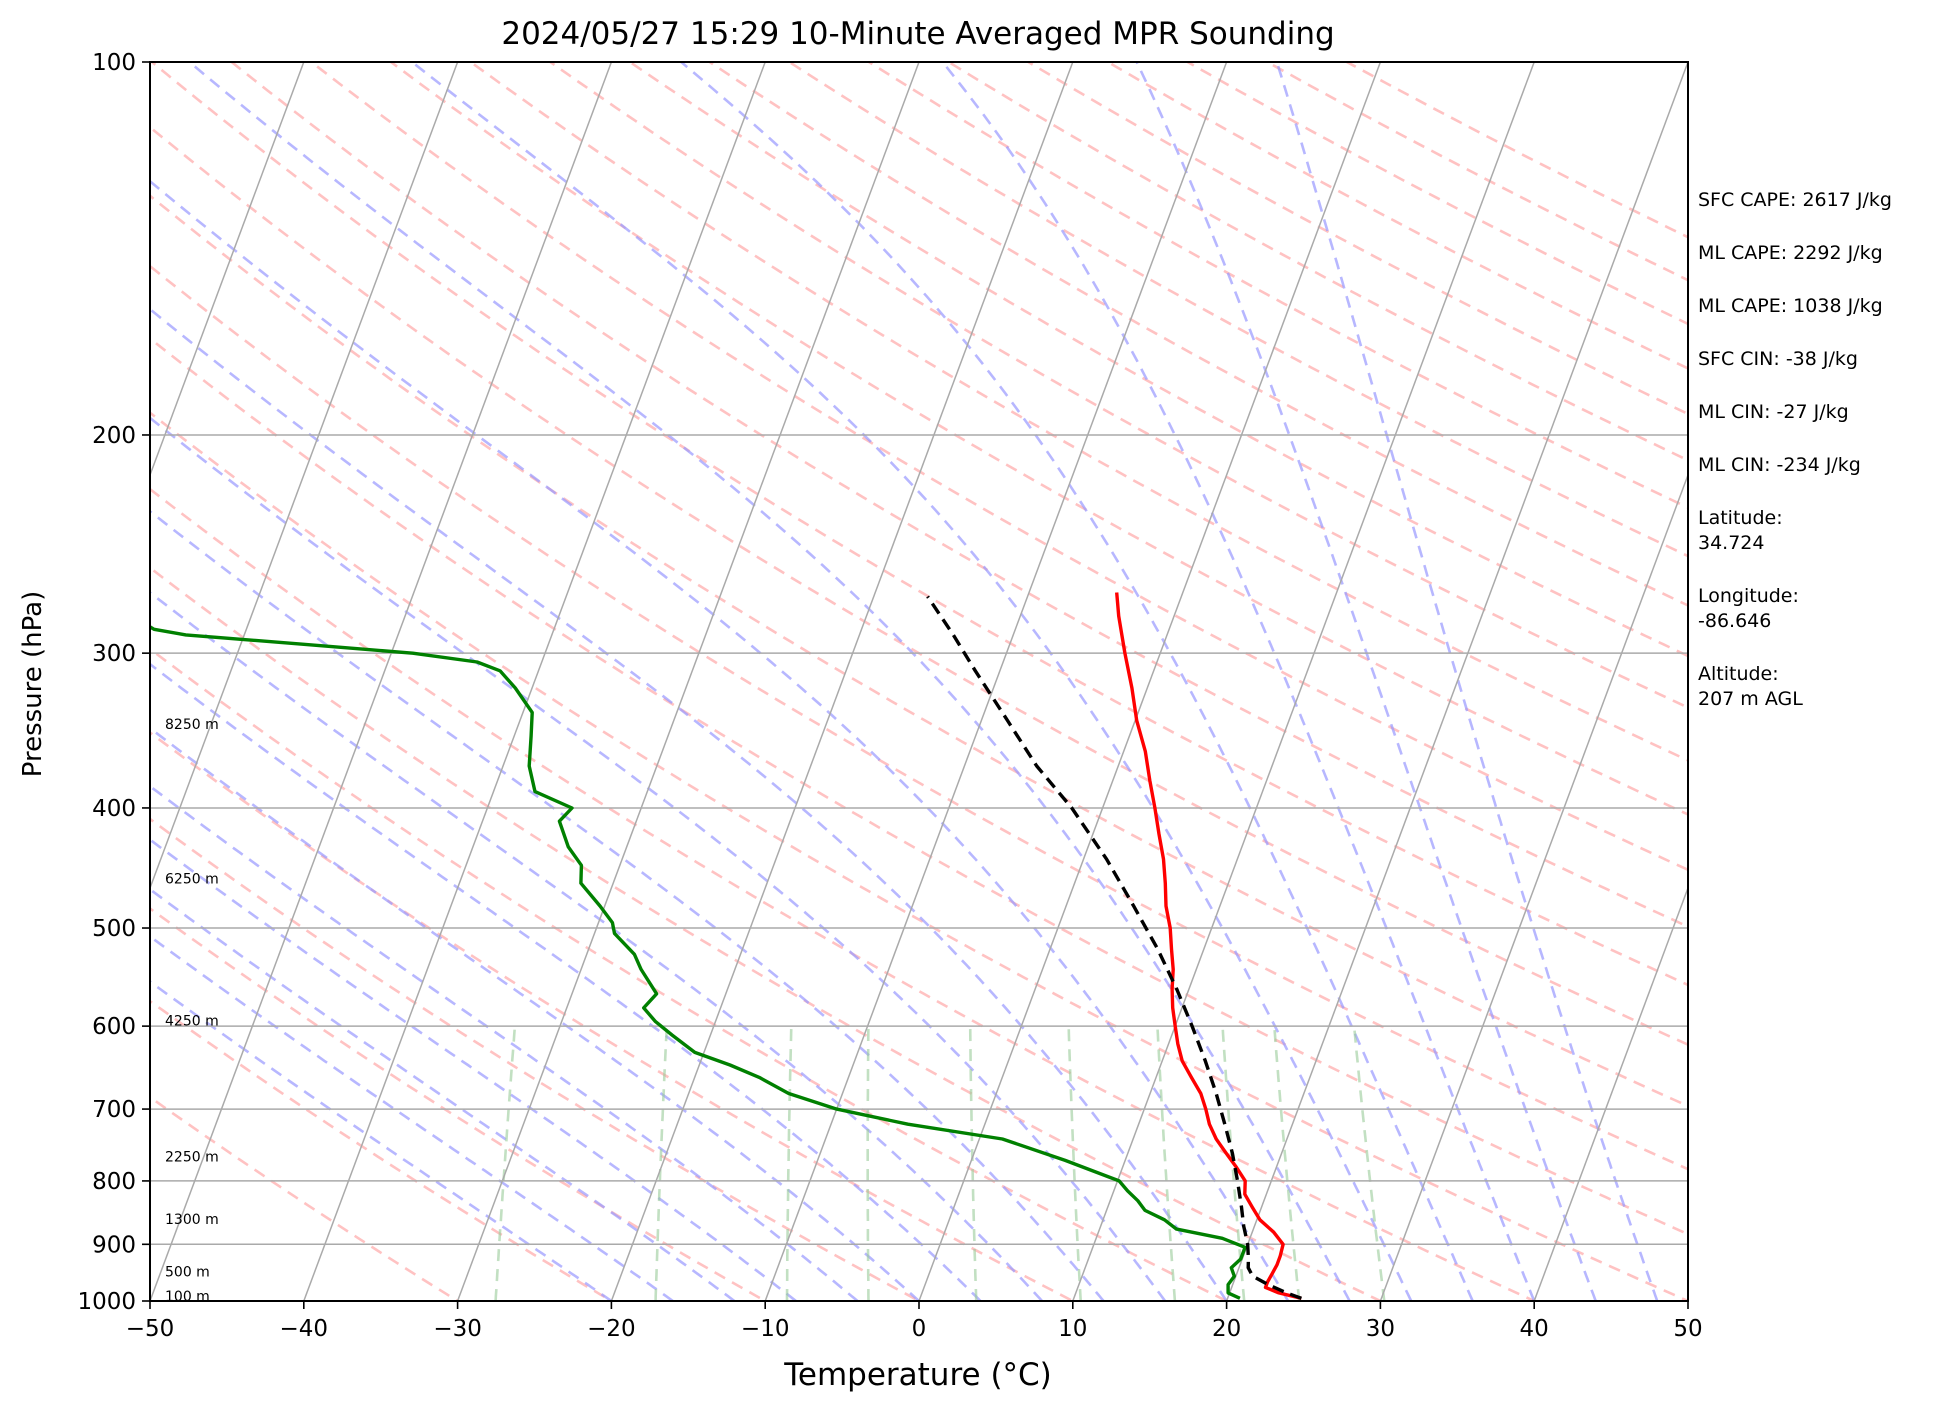  What do you see at coordinates (457, 1329) in the screenshot?
I see `x-tick-label: −30` at bounding box center [457, 1329].